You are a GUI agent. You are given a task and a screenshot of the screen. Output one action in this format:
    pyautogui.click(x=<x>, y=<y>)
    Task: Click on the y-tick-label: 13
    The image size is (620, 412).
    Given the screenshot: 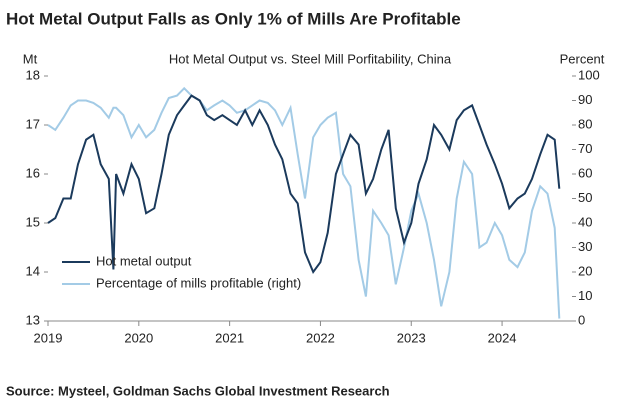 What is the action you would take?
    pyautogui.click(x=33, y=319)
    